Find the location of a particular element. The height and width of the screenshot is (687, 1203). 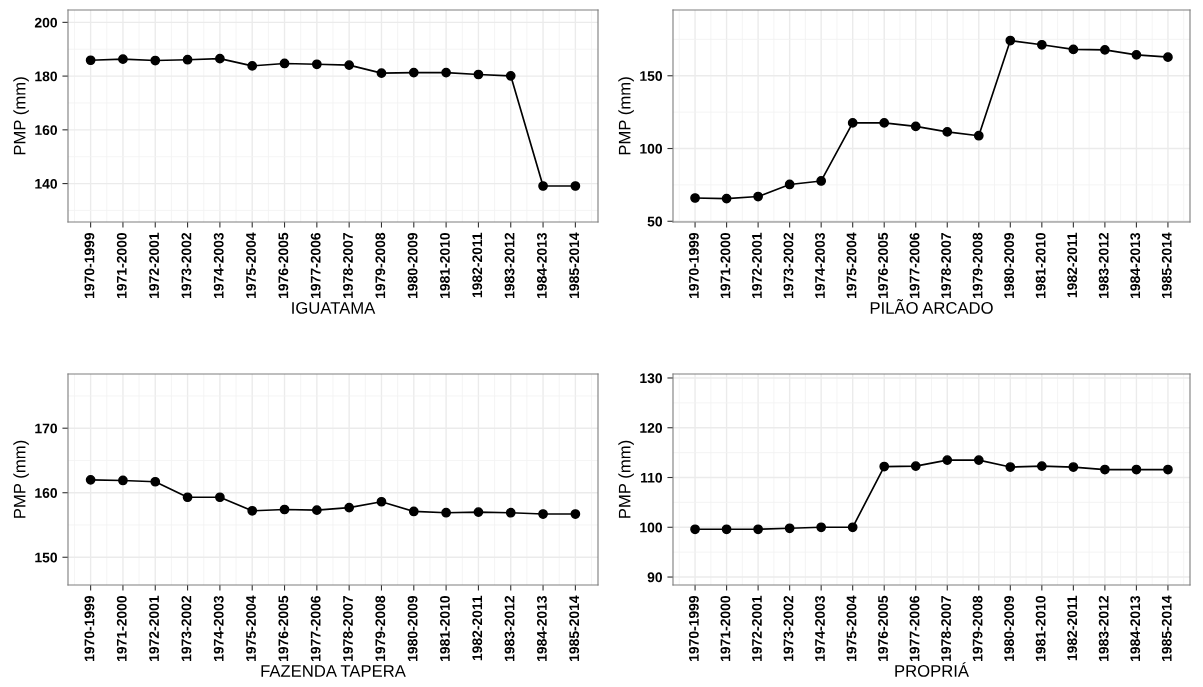

y-tick-label: 200 is located at coordinates (46, 22).